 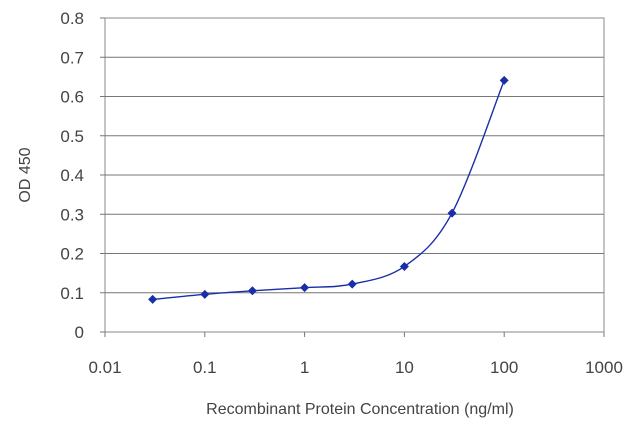 I want to click on x-axis: 0.01 0.1 1 10 100 1000, so click(x=355, y=354).